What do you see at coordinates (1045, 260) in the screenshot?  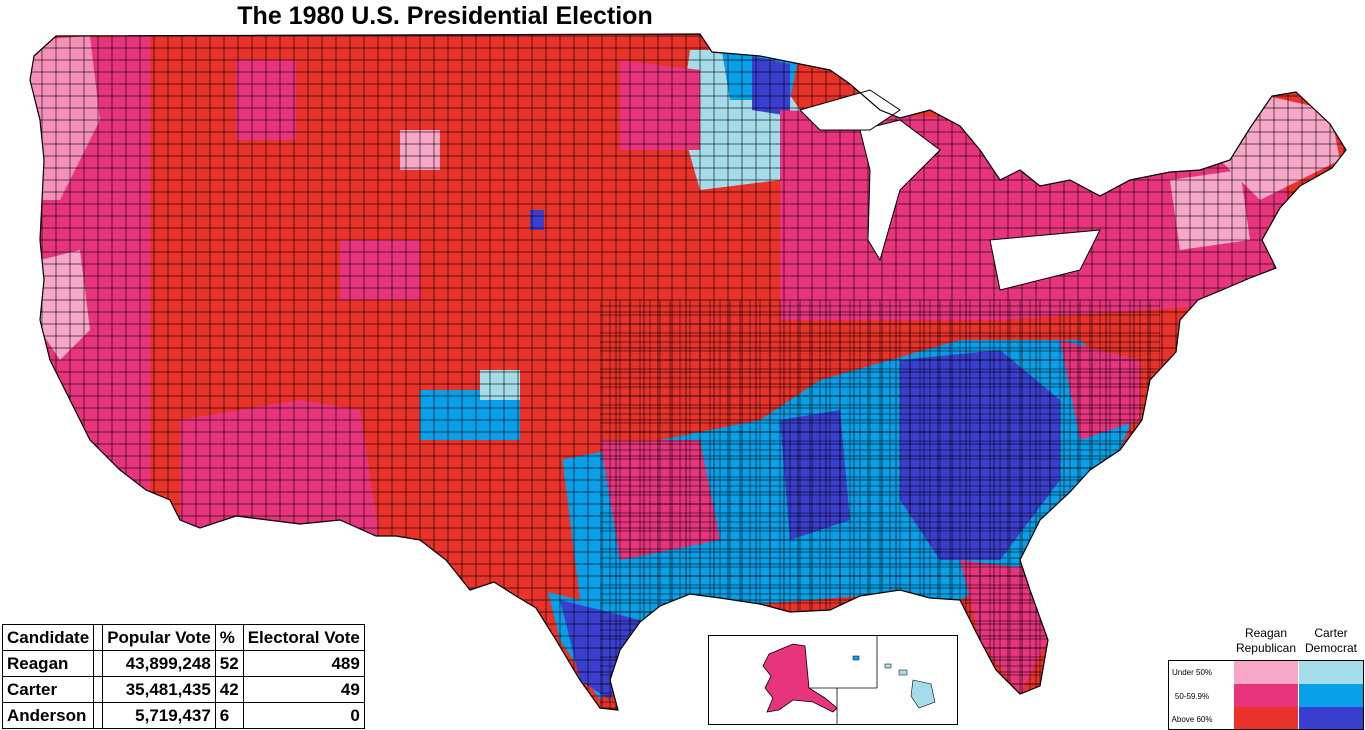 I see `lake-erie` at bounding box center [1045, 260].